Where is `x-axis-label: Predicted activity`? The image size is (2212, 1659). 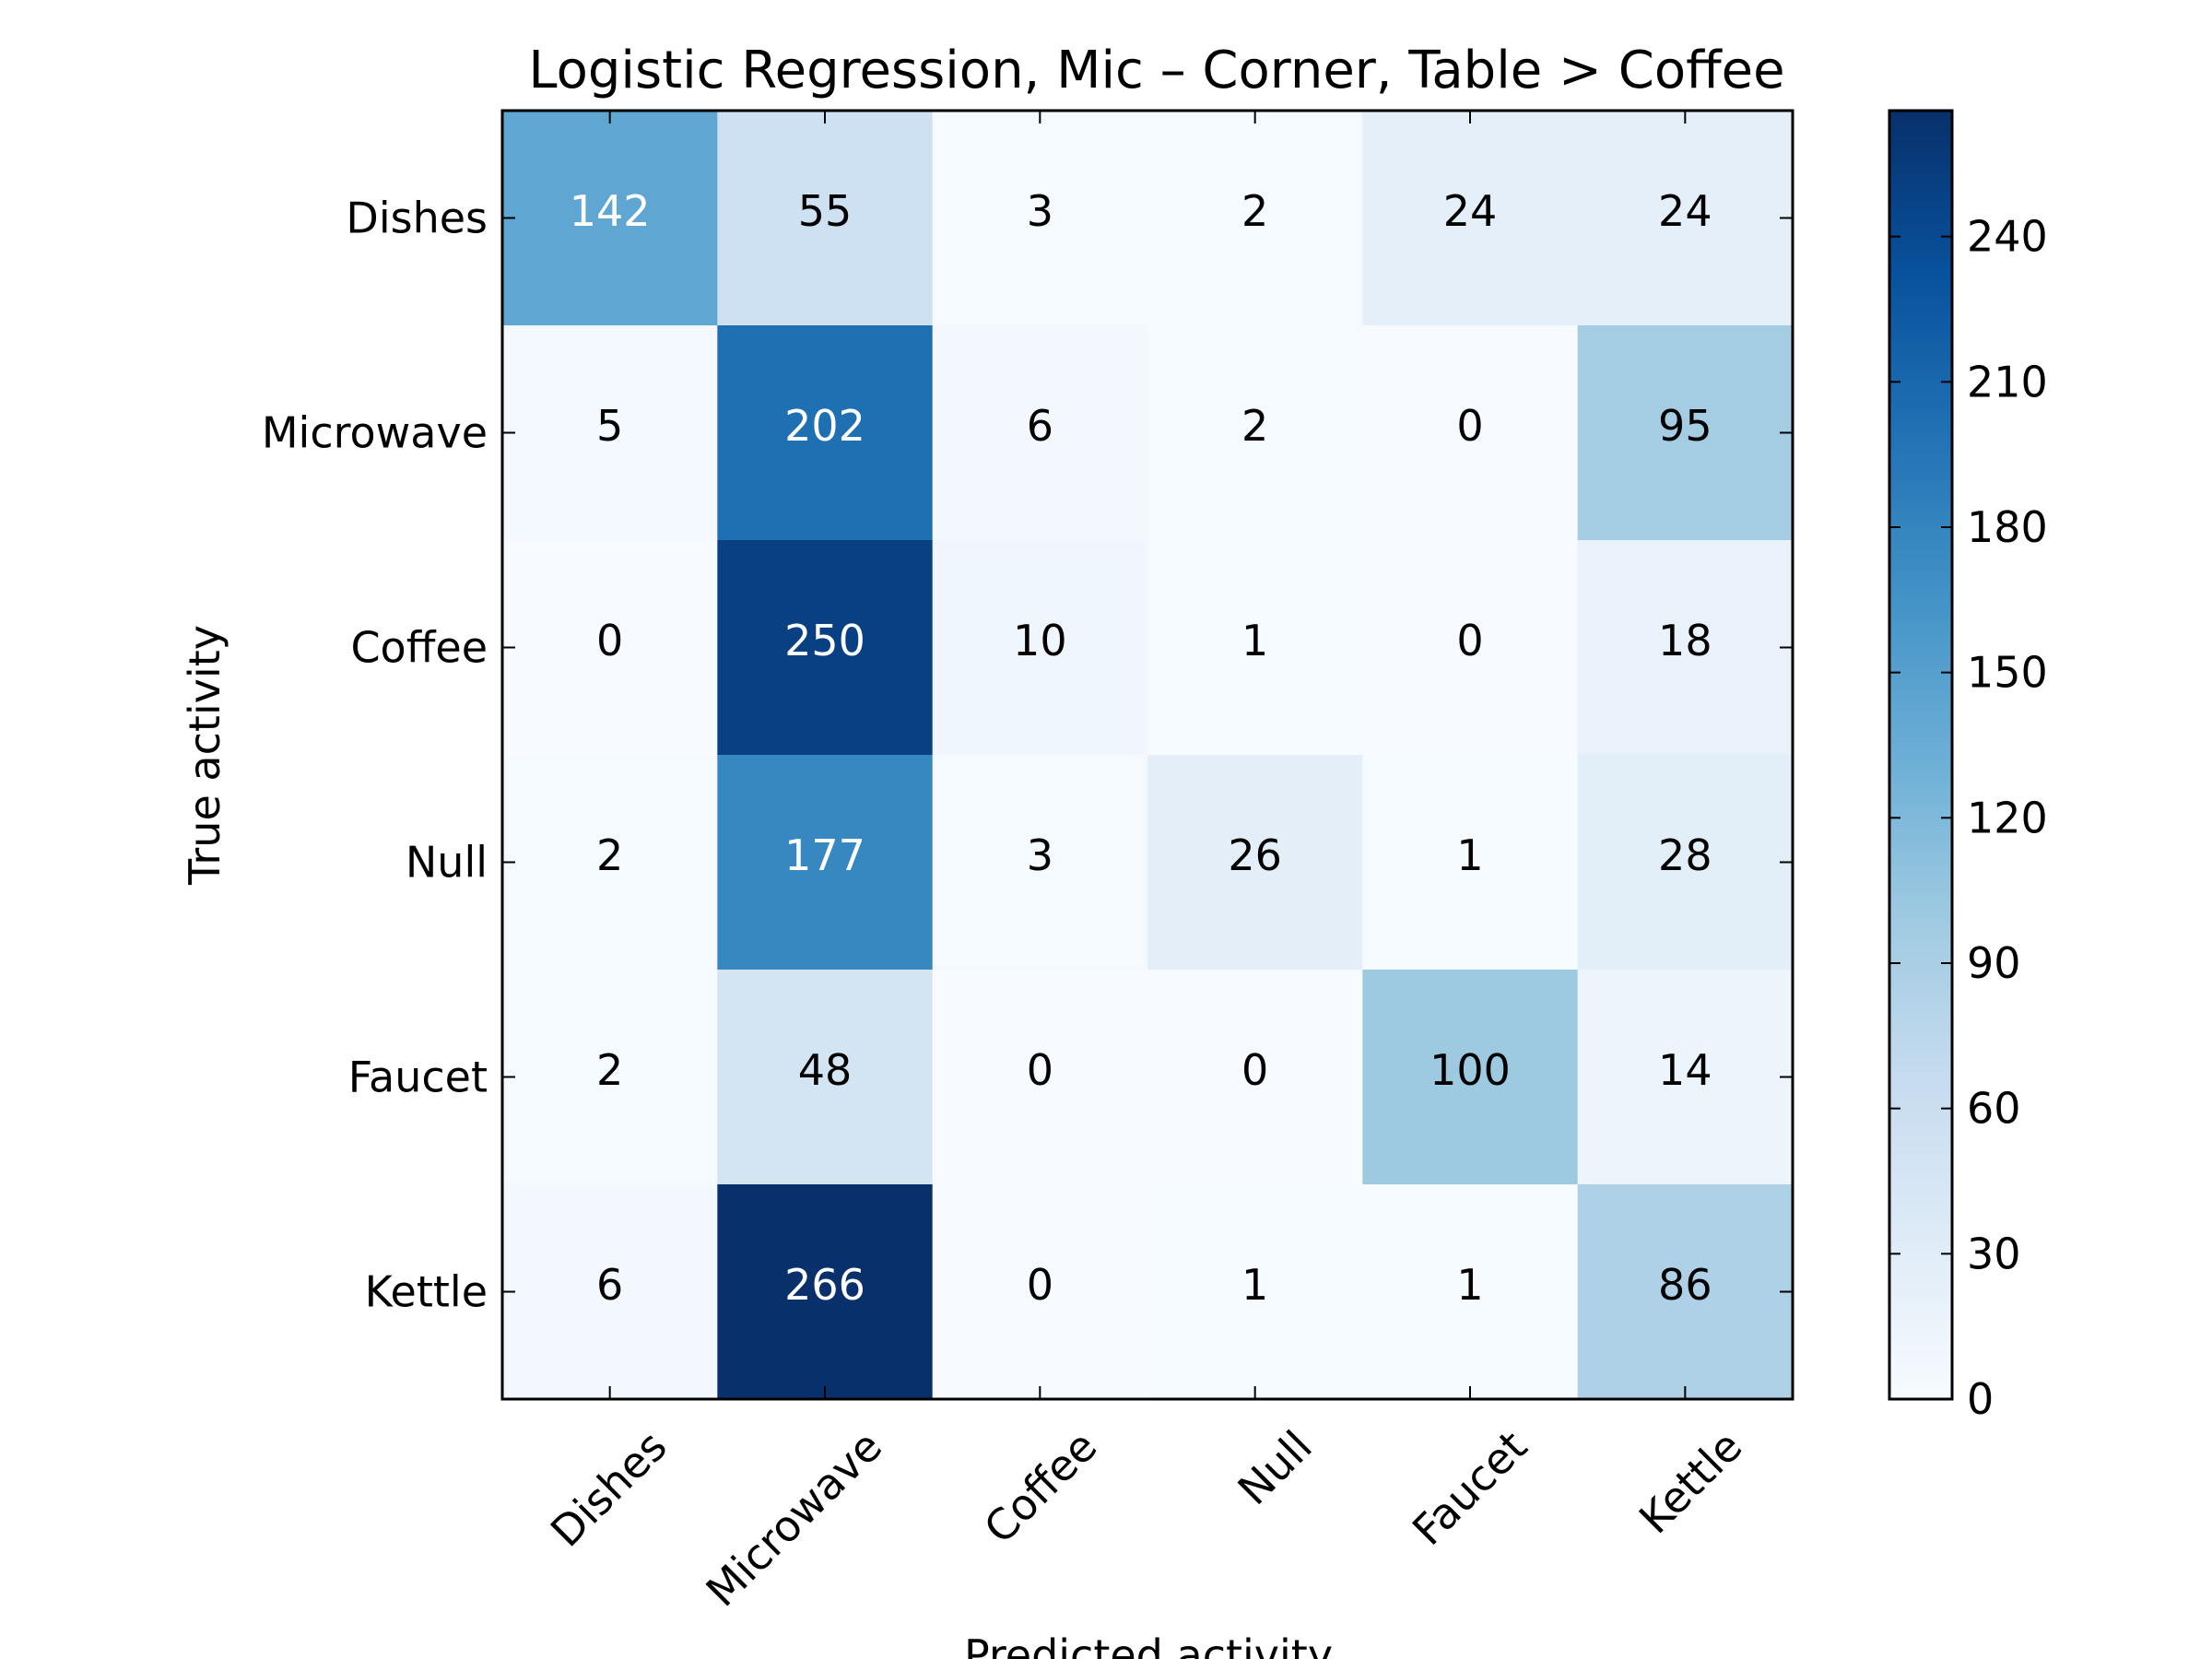 x-axis-label: Predicted activity is located at coordinates (1148, 1644).